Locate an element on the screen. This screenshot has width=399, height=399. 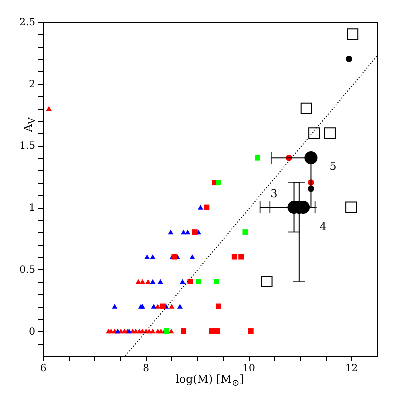
y-tick-label: 1.5 is located at coordinates (28, 146).